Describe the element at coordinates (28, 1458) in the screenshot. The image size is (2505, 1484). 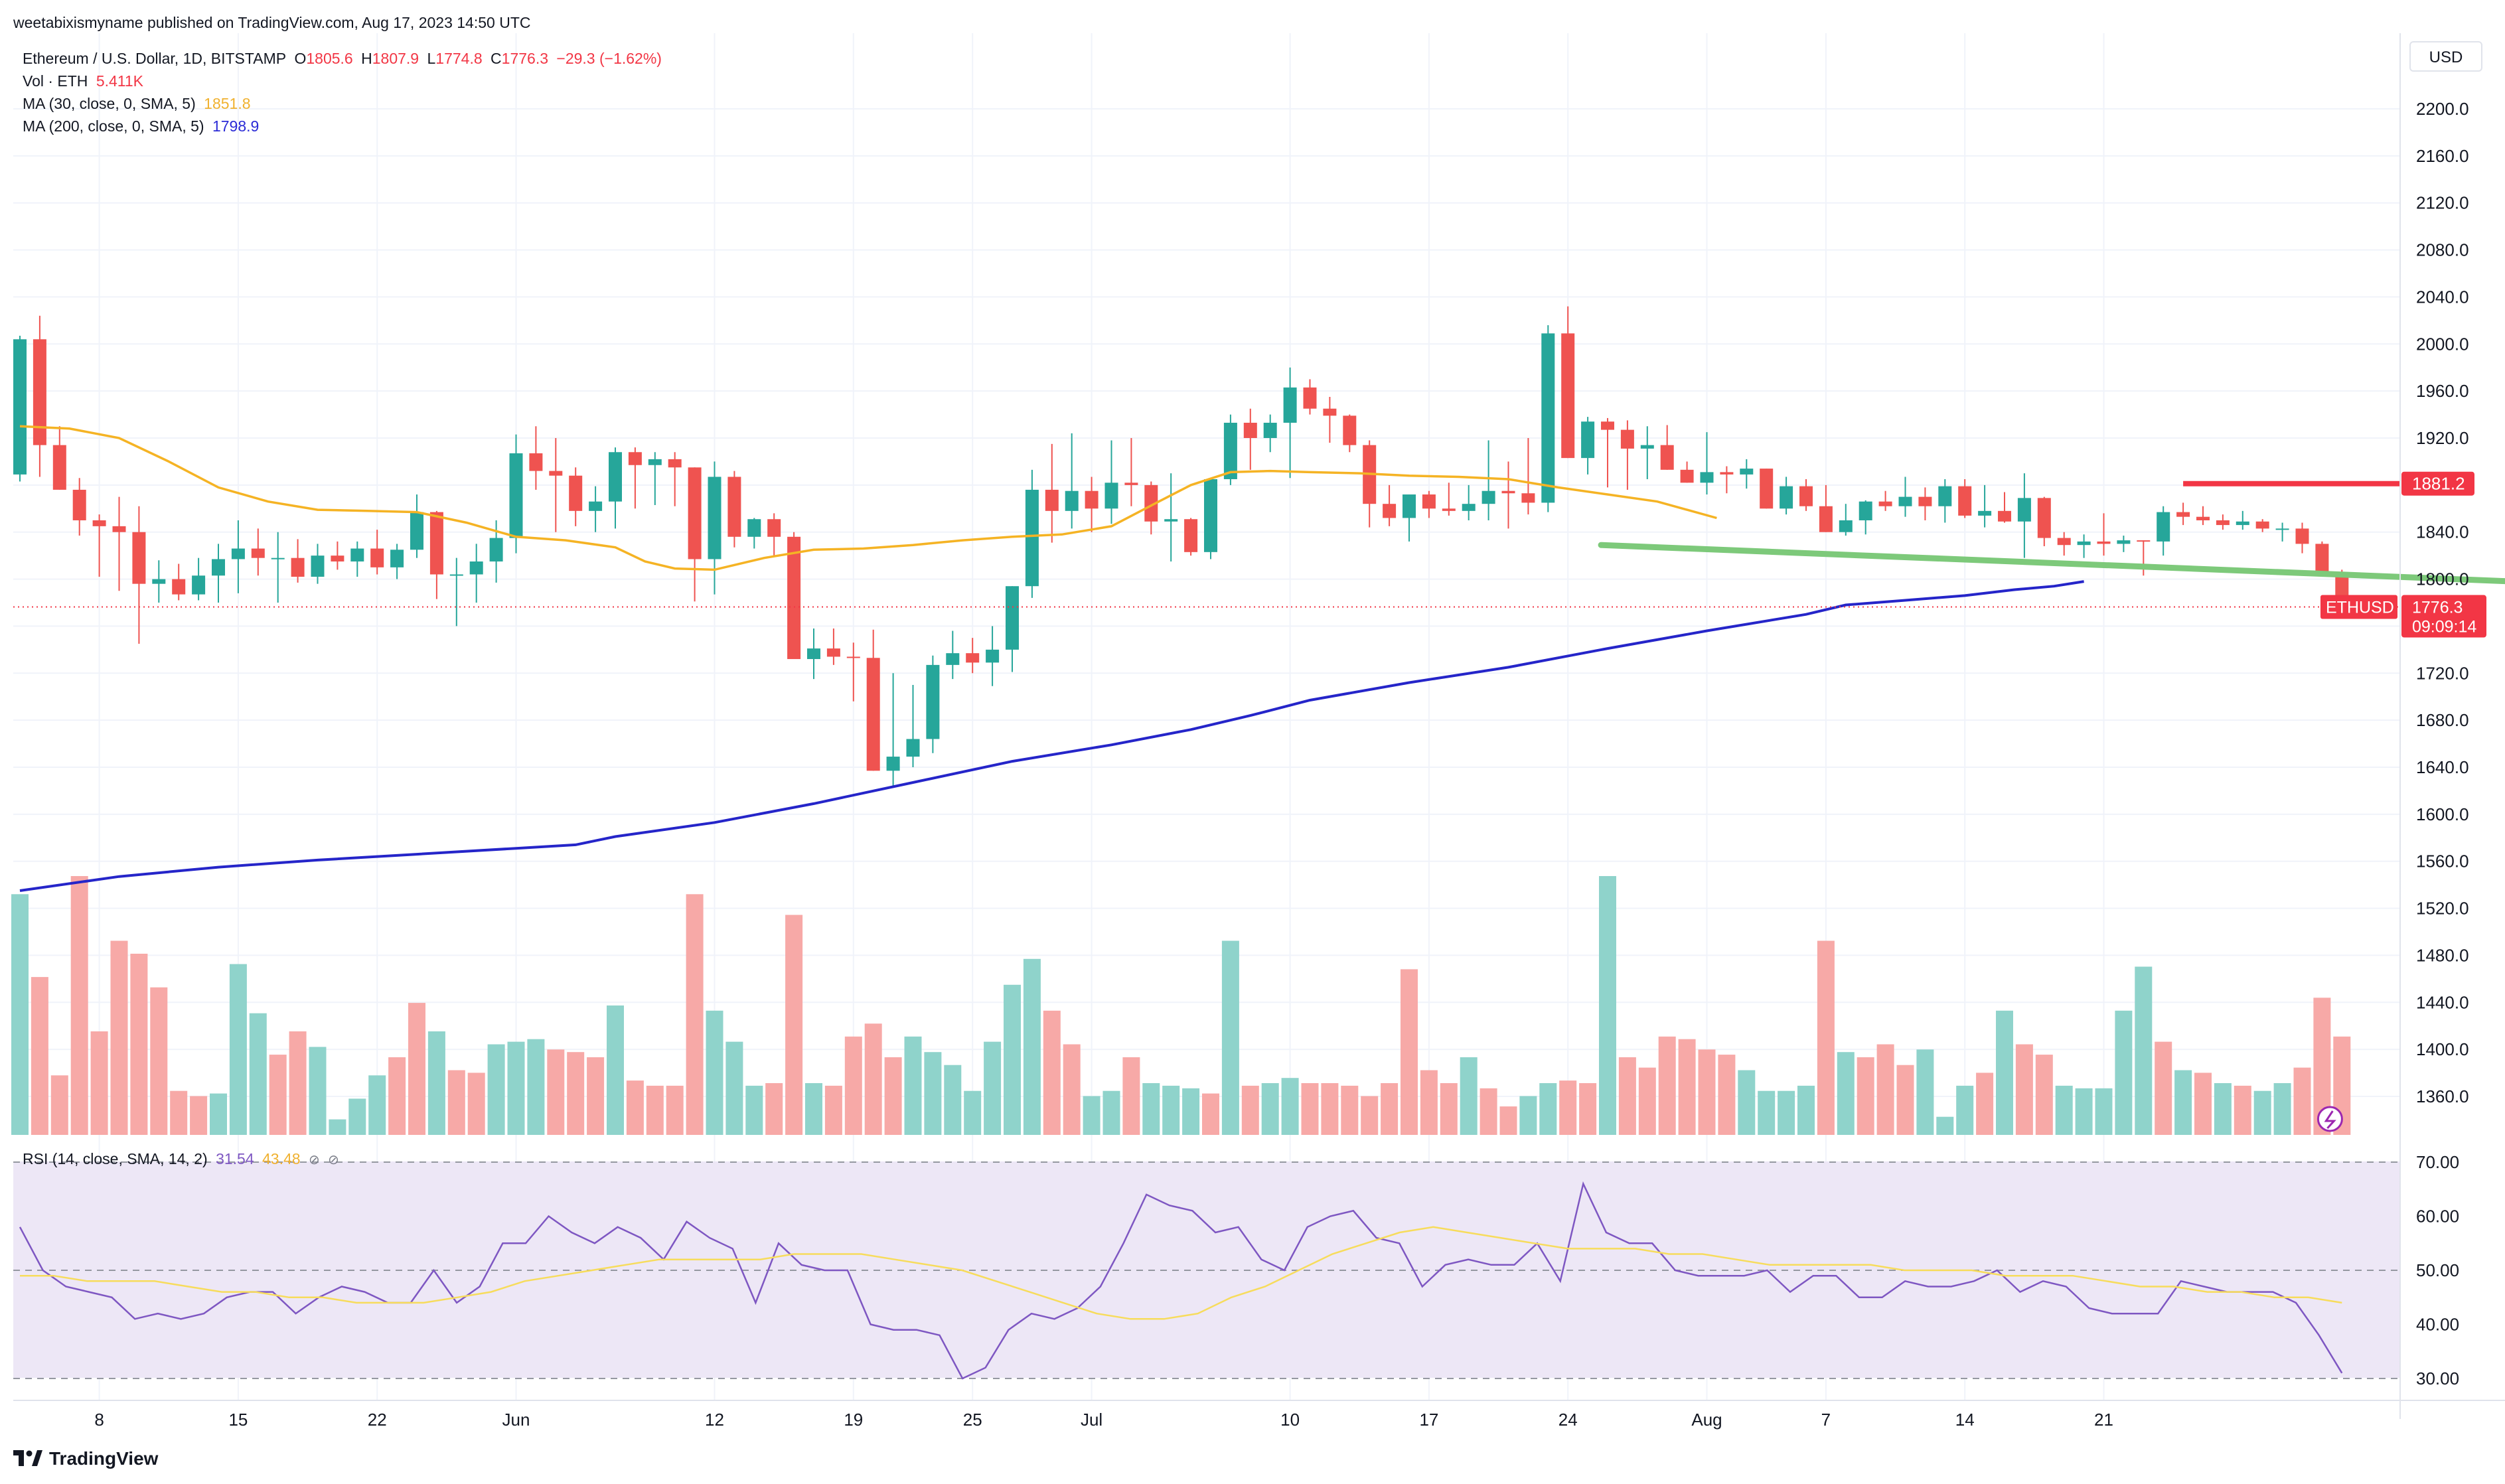
I see `tradingview-logo-icon` at that location.